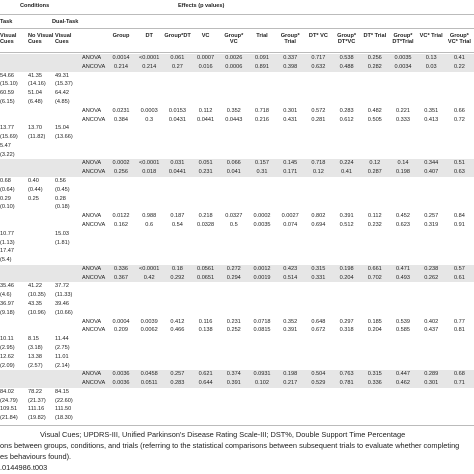 The image size is (474, 474). What do you see at coordinates (9, 400) in the screenshot?
I see `condition-value: (24.79)` at bounding box center [9, 400].